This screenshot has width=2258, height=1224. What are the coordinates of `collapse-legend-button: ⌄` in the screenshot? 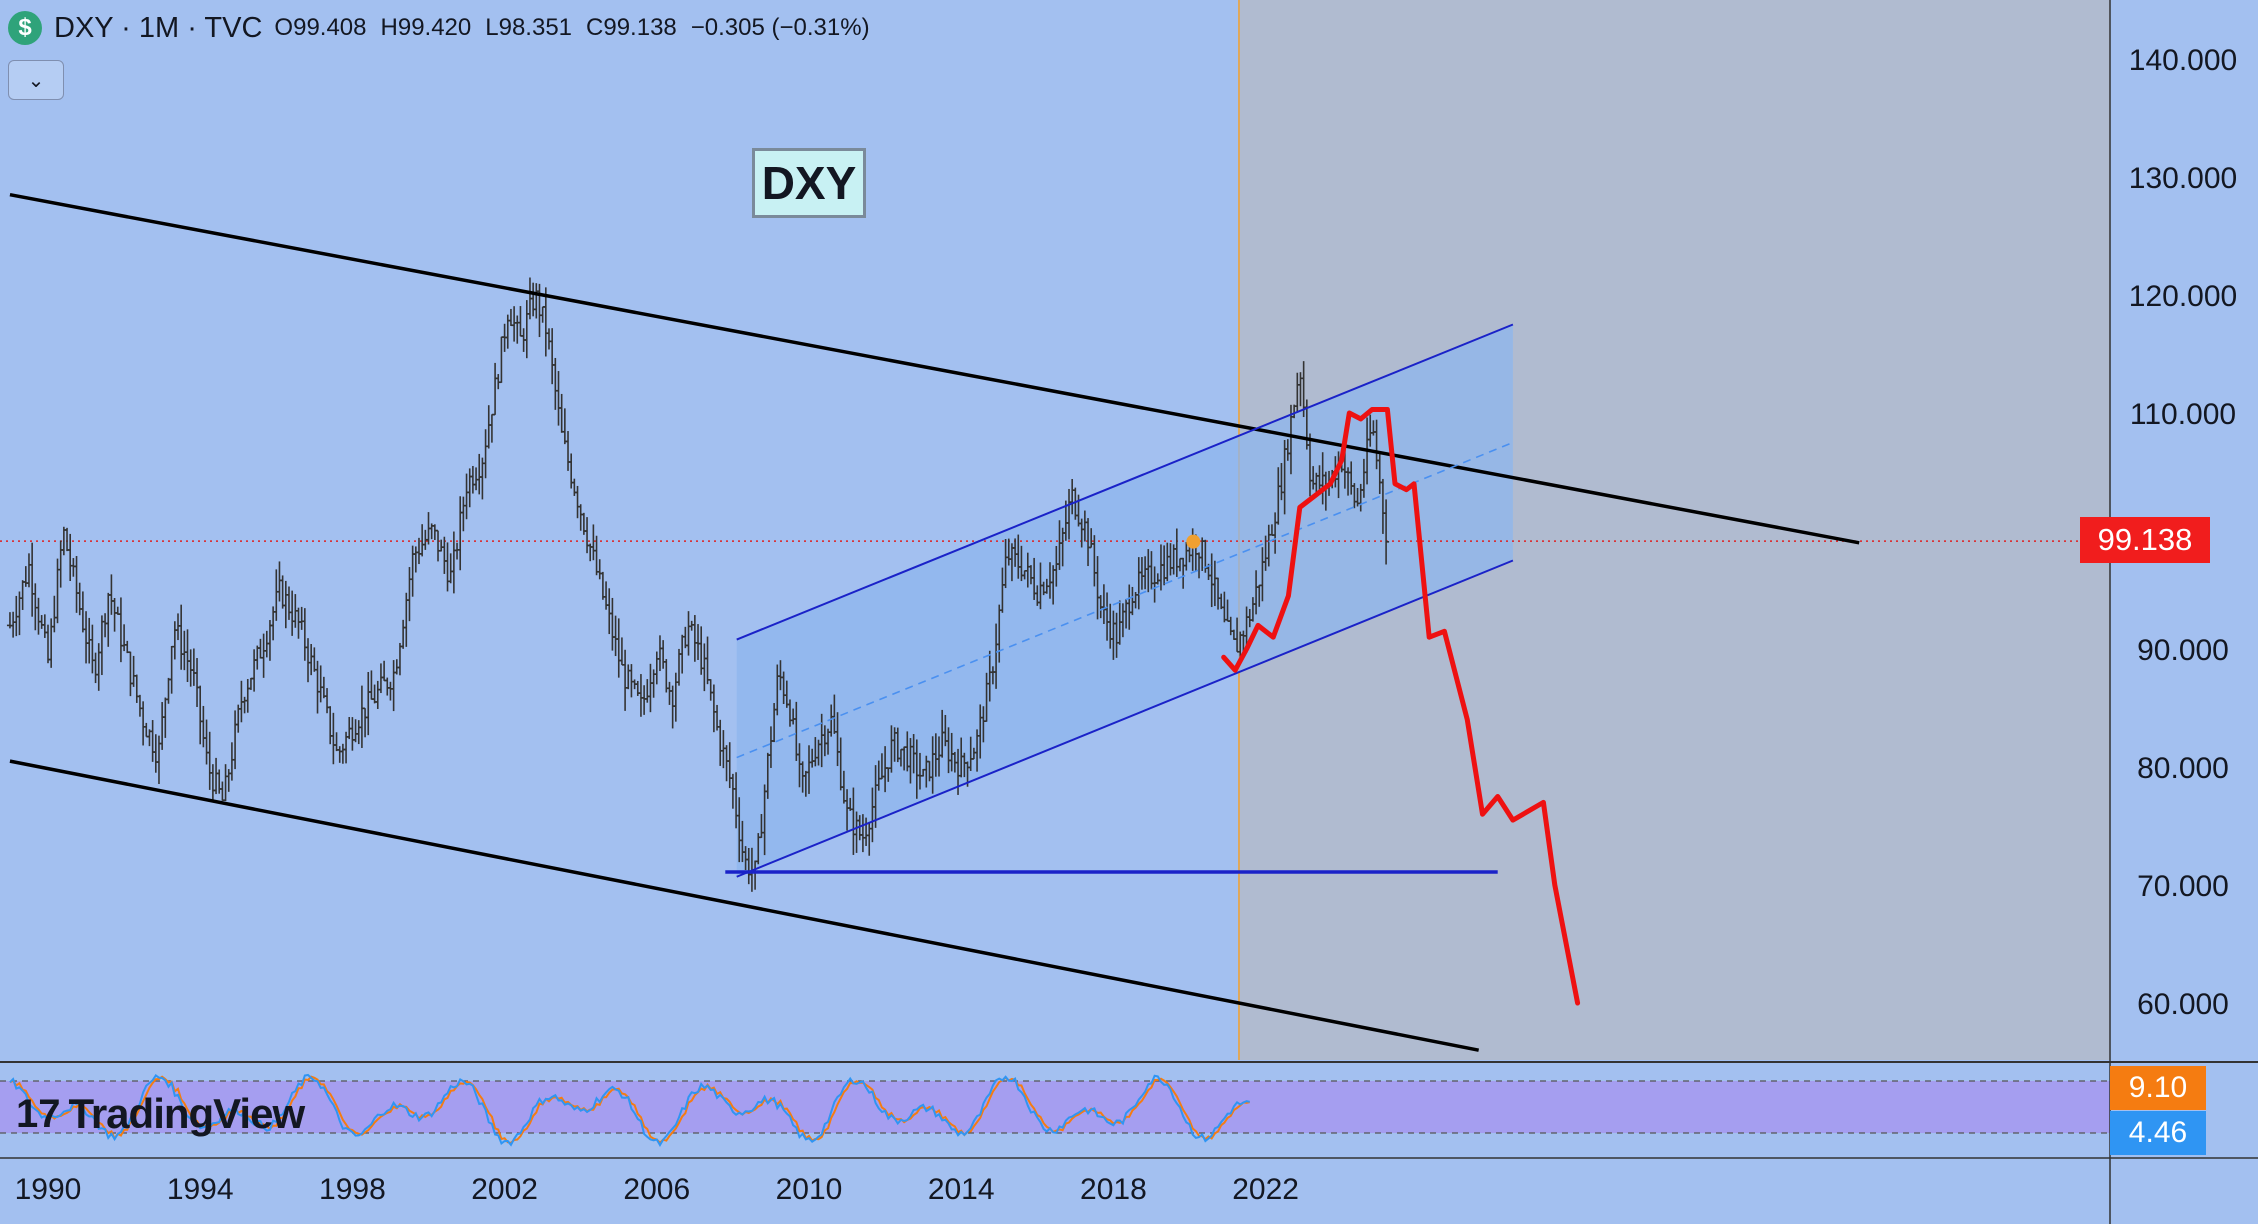 It's located at (36, 80).